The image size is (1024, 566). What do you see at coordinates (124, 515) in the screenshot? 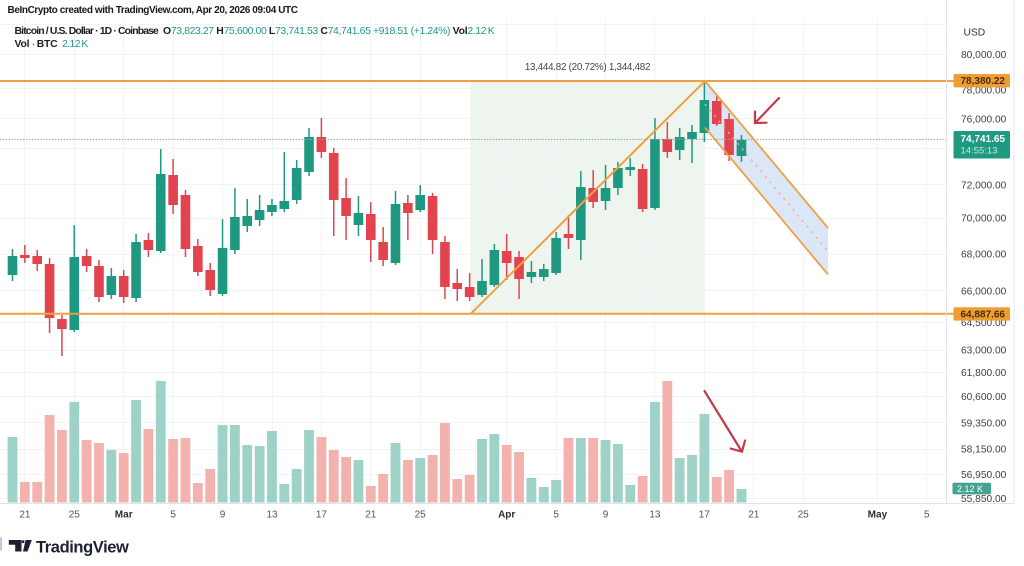
I see `svg-text: Mar` at bounding box center [124, 515].